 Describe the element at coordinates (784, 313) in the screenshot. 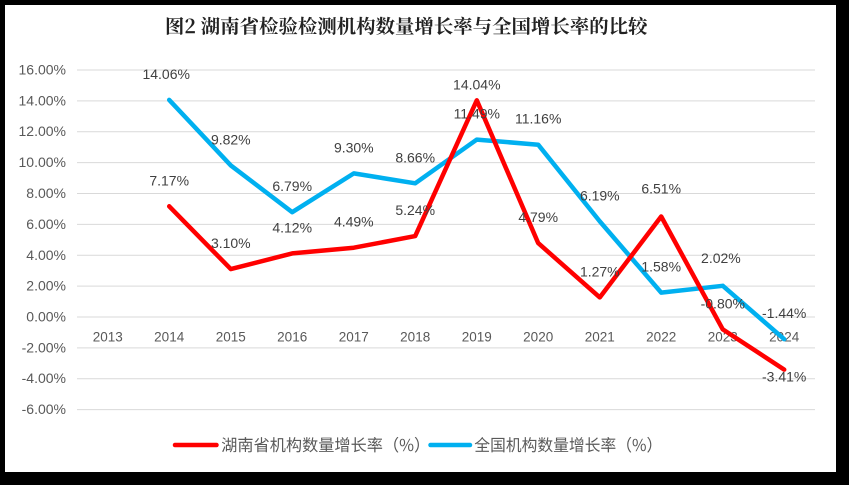

I see `svg-text: -1.44%` at that location.